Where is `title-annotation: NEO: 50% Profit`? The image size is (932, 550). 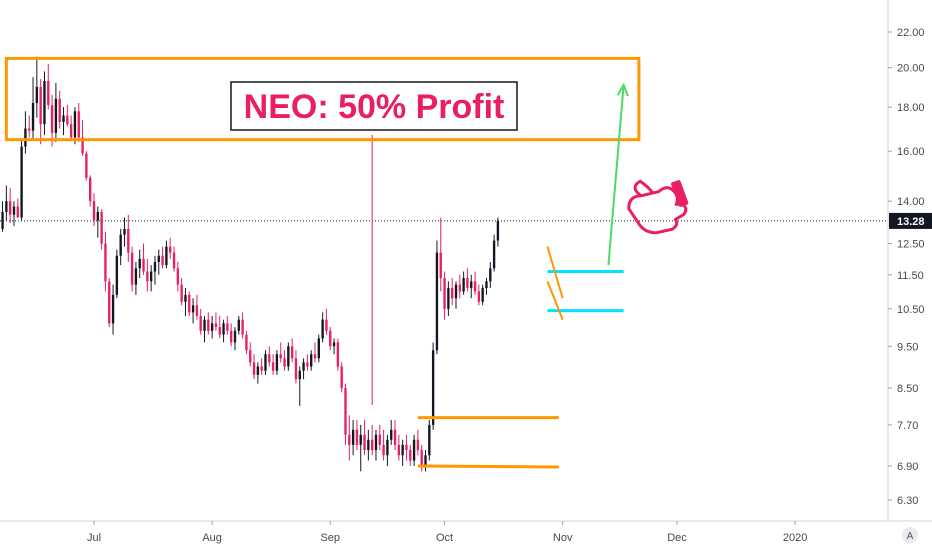 title-annotation: NEO: 50% Profit is located at coordinates (374, 106).